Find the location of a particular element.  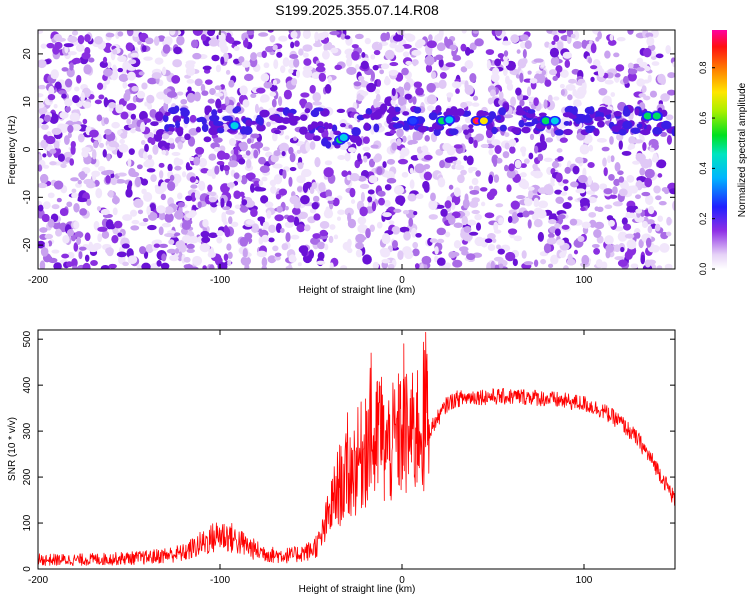

y-tick-label: 300 is located at coordinates (27, 430).